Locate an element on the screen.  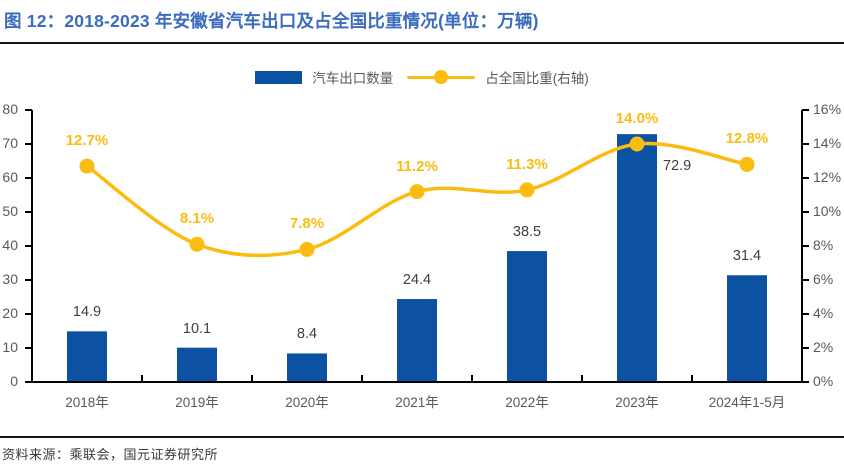
line-series-swatch is located at coordinates (441, 77).